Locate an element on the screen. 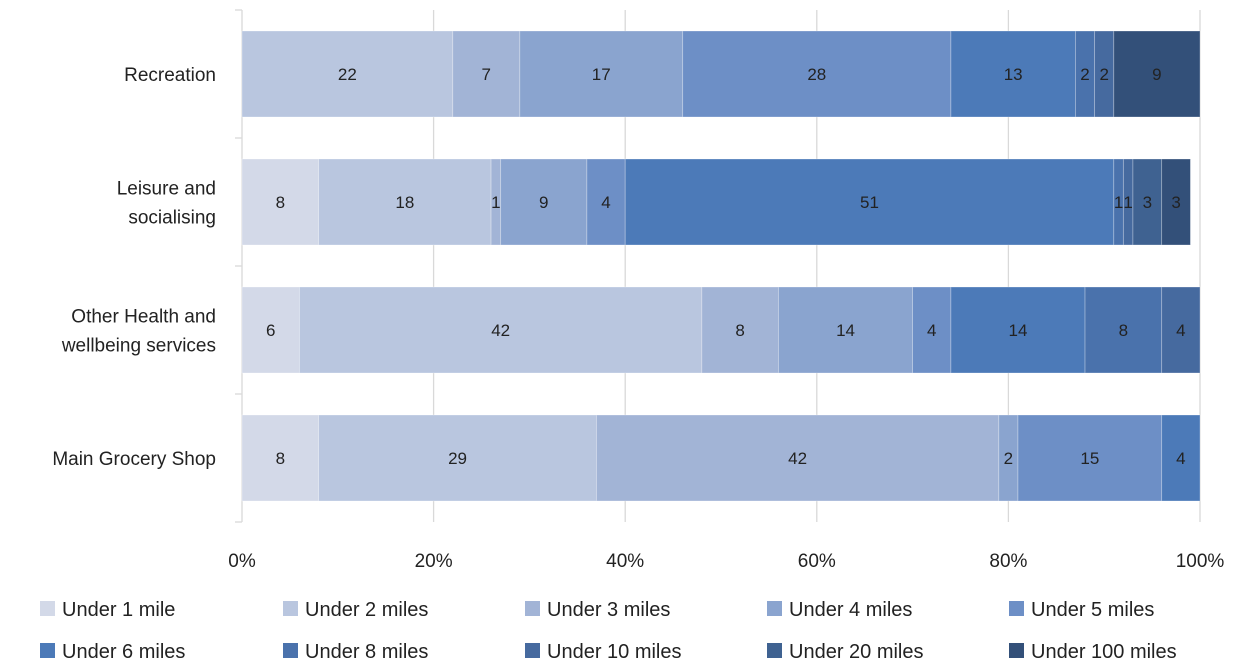 This screenshot has width=1242, height=666. legend-label: Under 6 miles is located at coordinates (123, 652).